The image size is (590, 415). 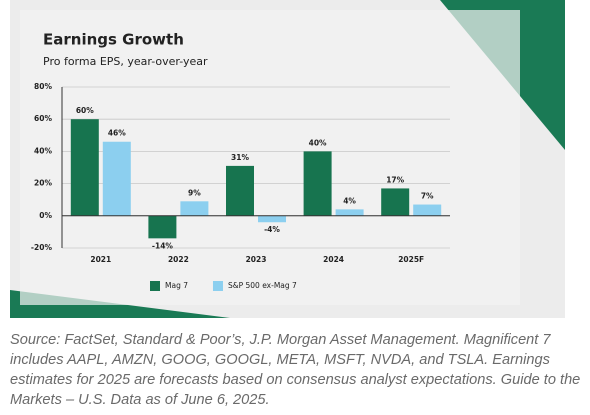 What do you see at coordinates (43, 118) in the screenshot?
I see `y-tick-label: 60%` at bounding box center [43, 118].